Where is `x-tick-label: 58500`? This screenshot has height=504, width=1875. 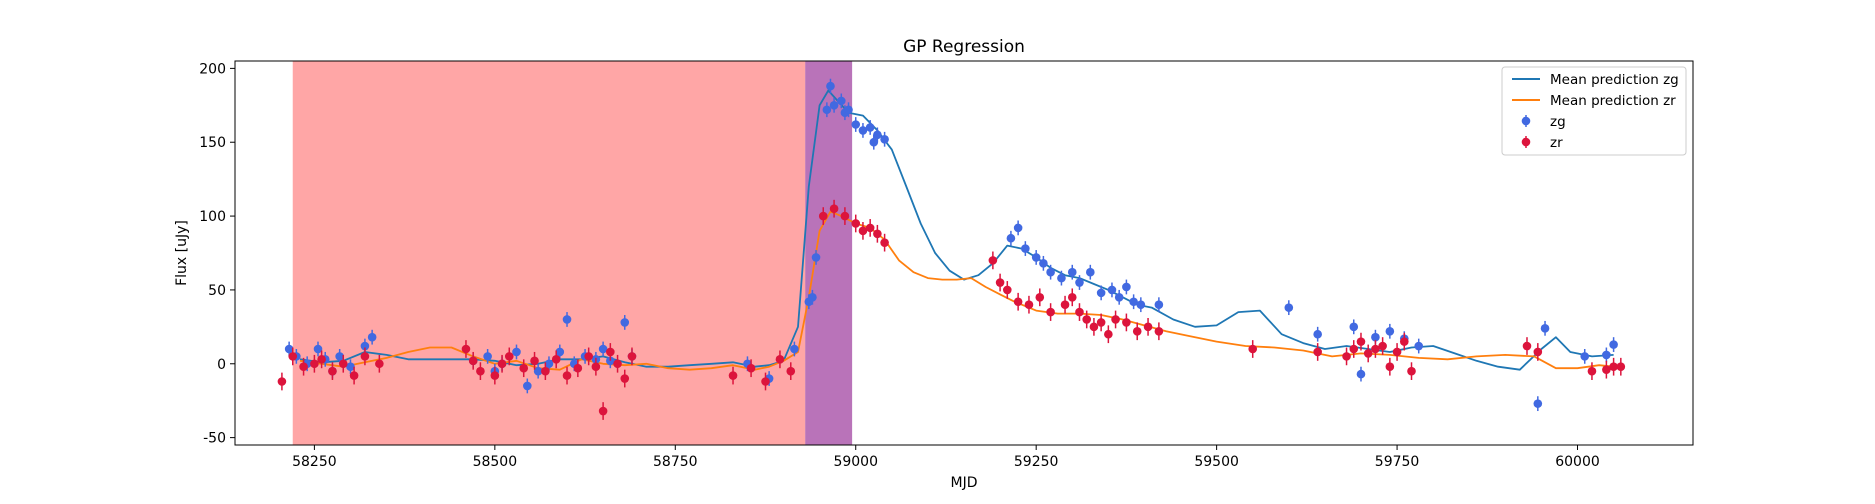
x-tick-label: 58500 is located at coordinates (495, 462).